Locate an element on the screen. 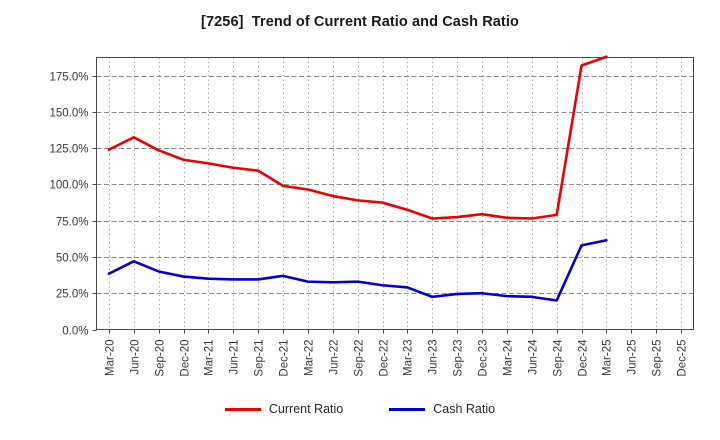  x-axis-tick-label: Jun-25 is located at coordinates (633, 357).